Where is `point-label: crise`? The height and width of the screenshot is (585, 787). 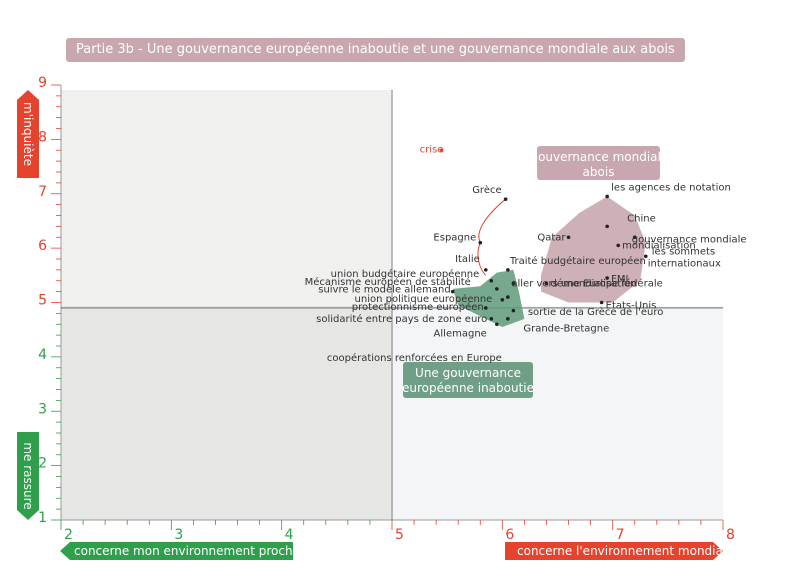
point-label: crise is located at coordinates (432, 149).